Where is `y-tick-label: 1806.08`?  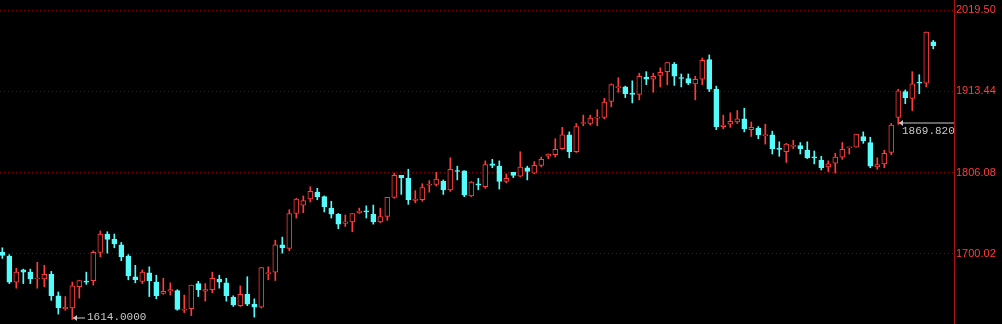
y-tick-label: 1806.08 is located at coordinates (976, 172).